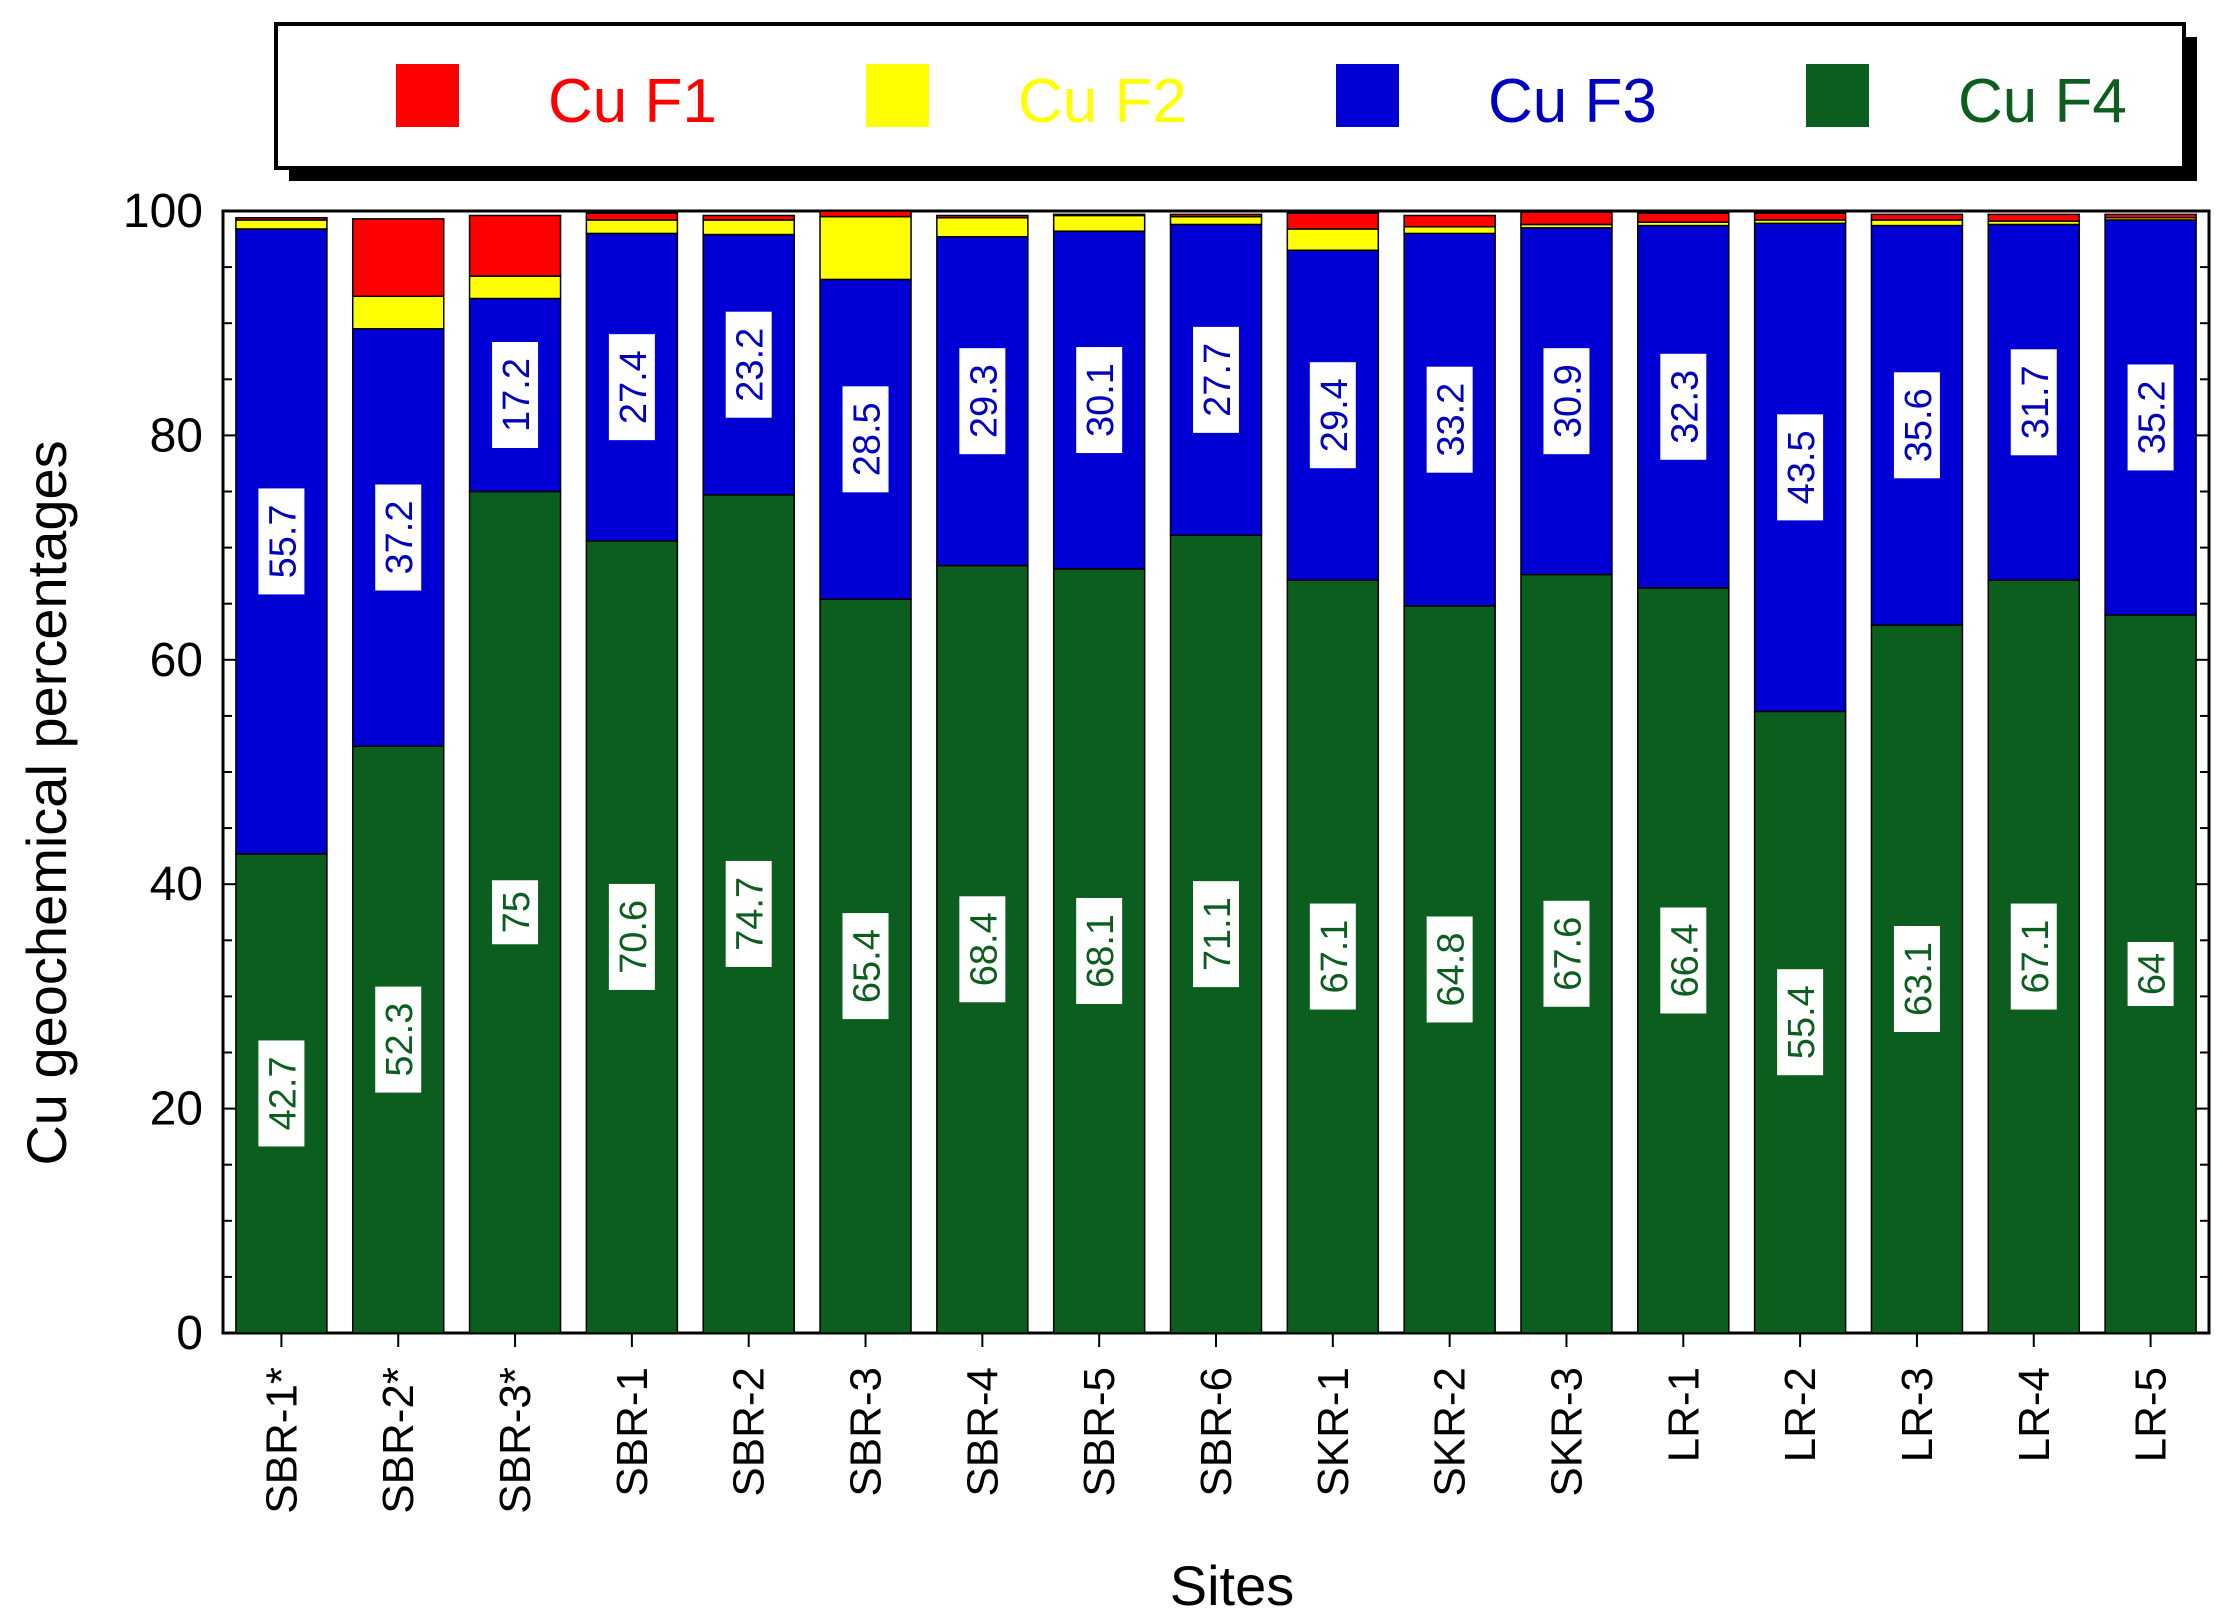  I want to click on data-label-cu-f3: 35.6, so click(1916, 425).